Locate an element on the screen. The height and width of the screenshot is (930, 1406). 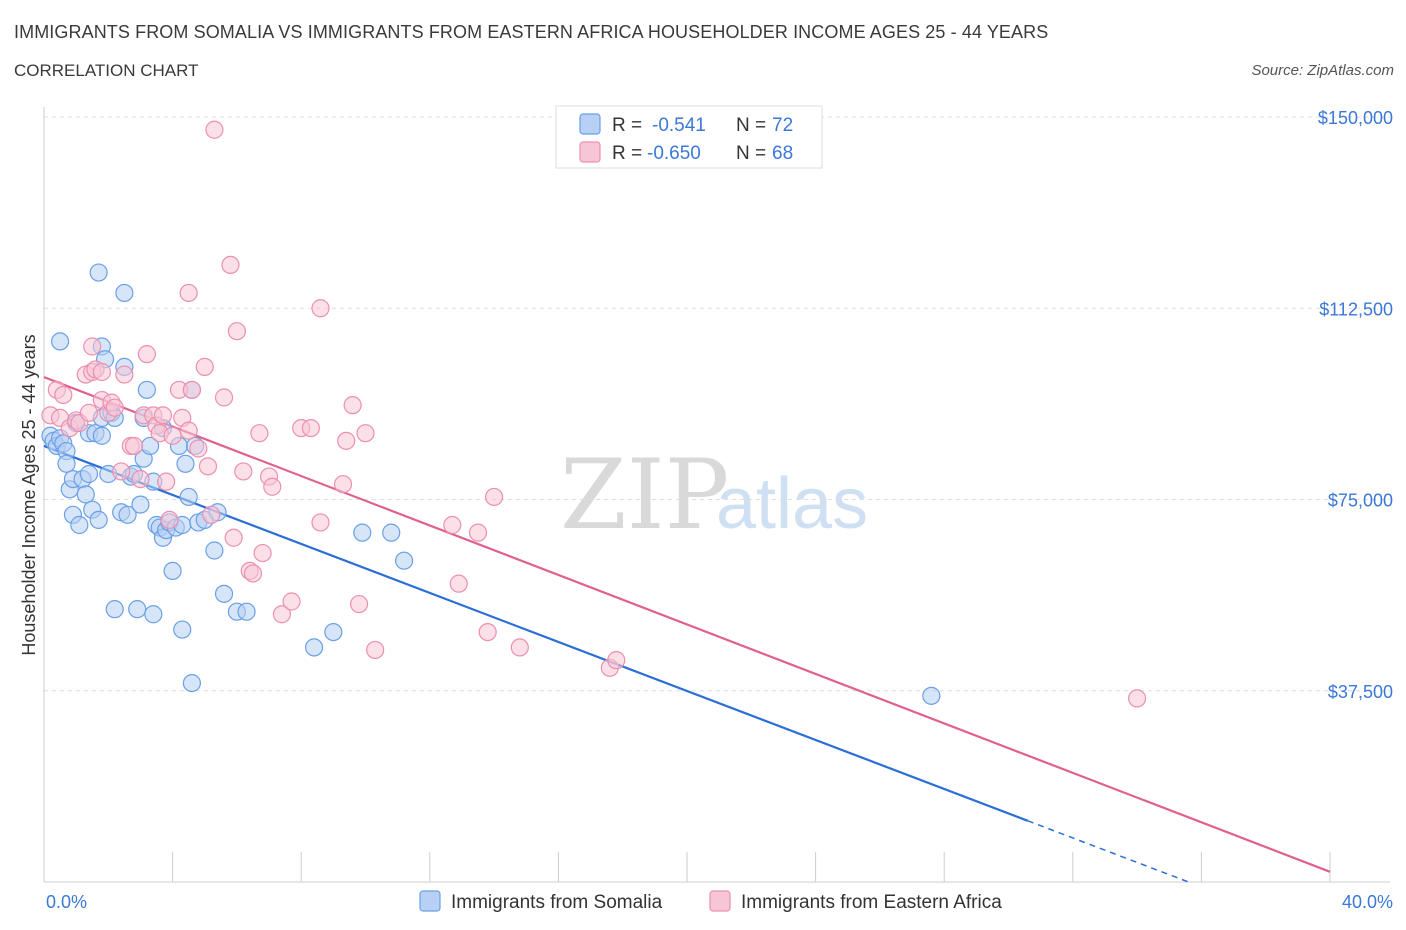
stats-legend: R = -0.541 N = 72 R = -0.650 N = 68 is located at coordinates (689, 137).